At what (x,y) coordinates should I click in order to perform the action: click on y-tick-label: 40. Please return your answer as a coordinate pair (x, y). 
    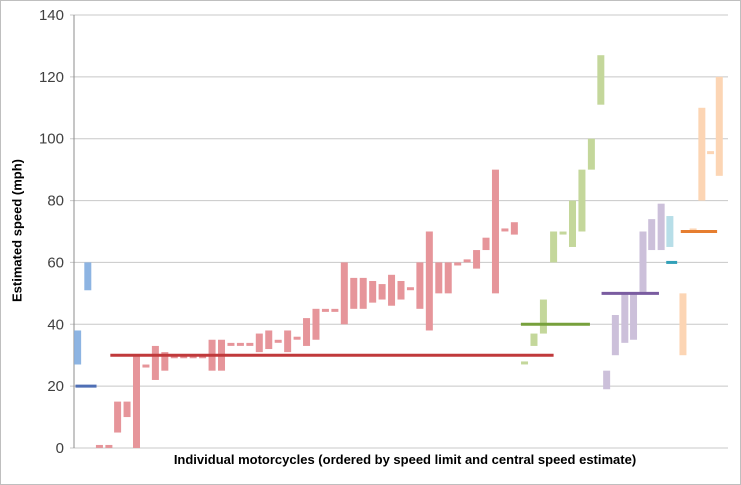
    Looking at the image, I should click on (55, 324).